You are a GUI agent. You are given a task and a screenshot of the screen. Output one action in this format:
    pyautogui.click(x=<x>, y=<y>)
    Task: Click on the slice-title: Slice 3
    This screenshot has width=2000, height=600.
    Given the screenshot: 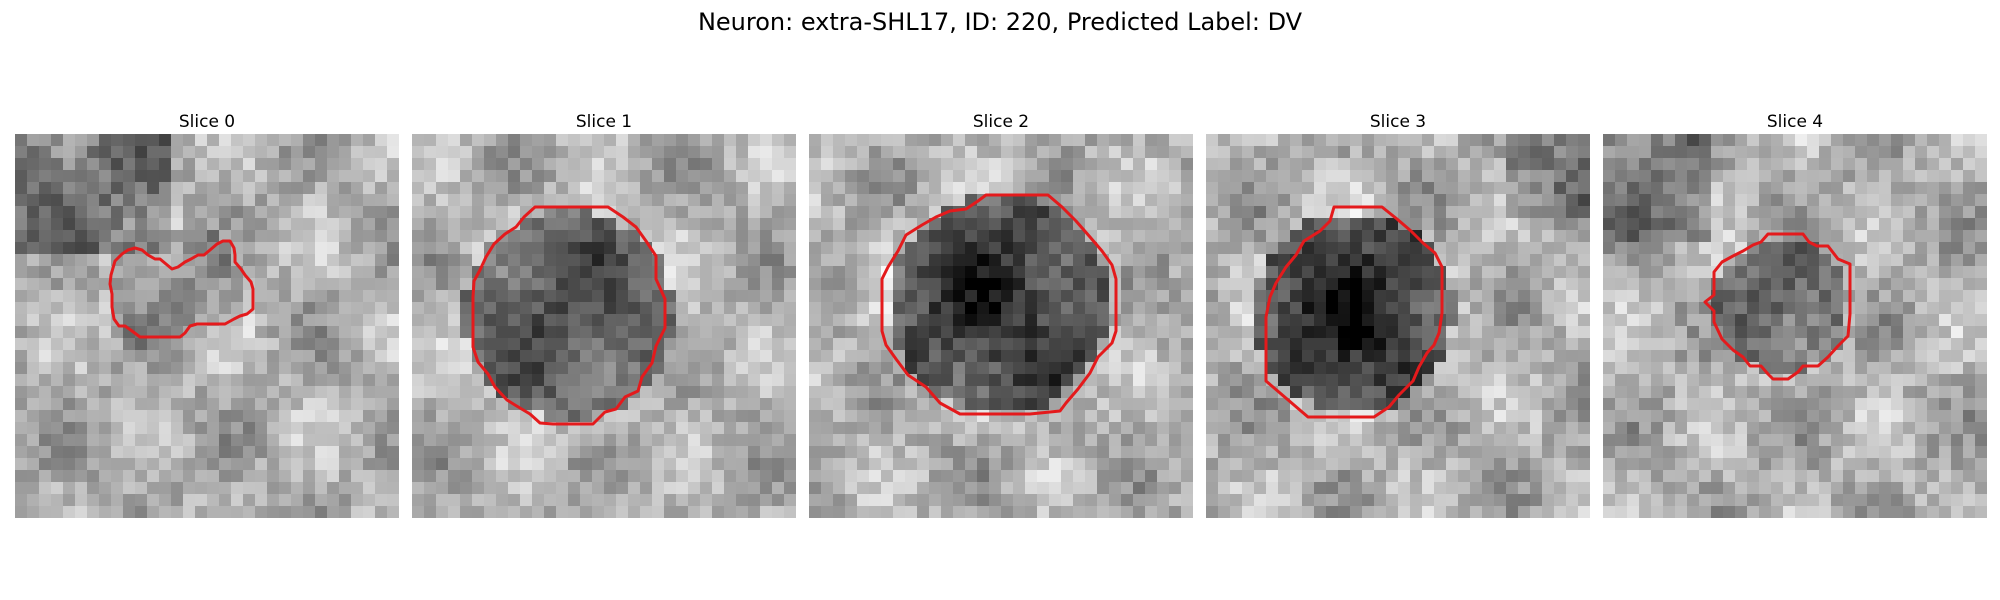 What is the action you would take?
    pyautogui.click(x=1398, y=122)
    